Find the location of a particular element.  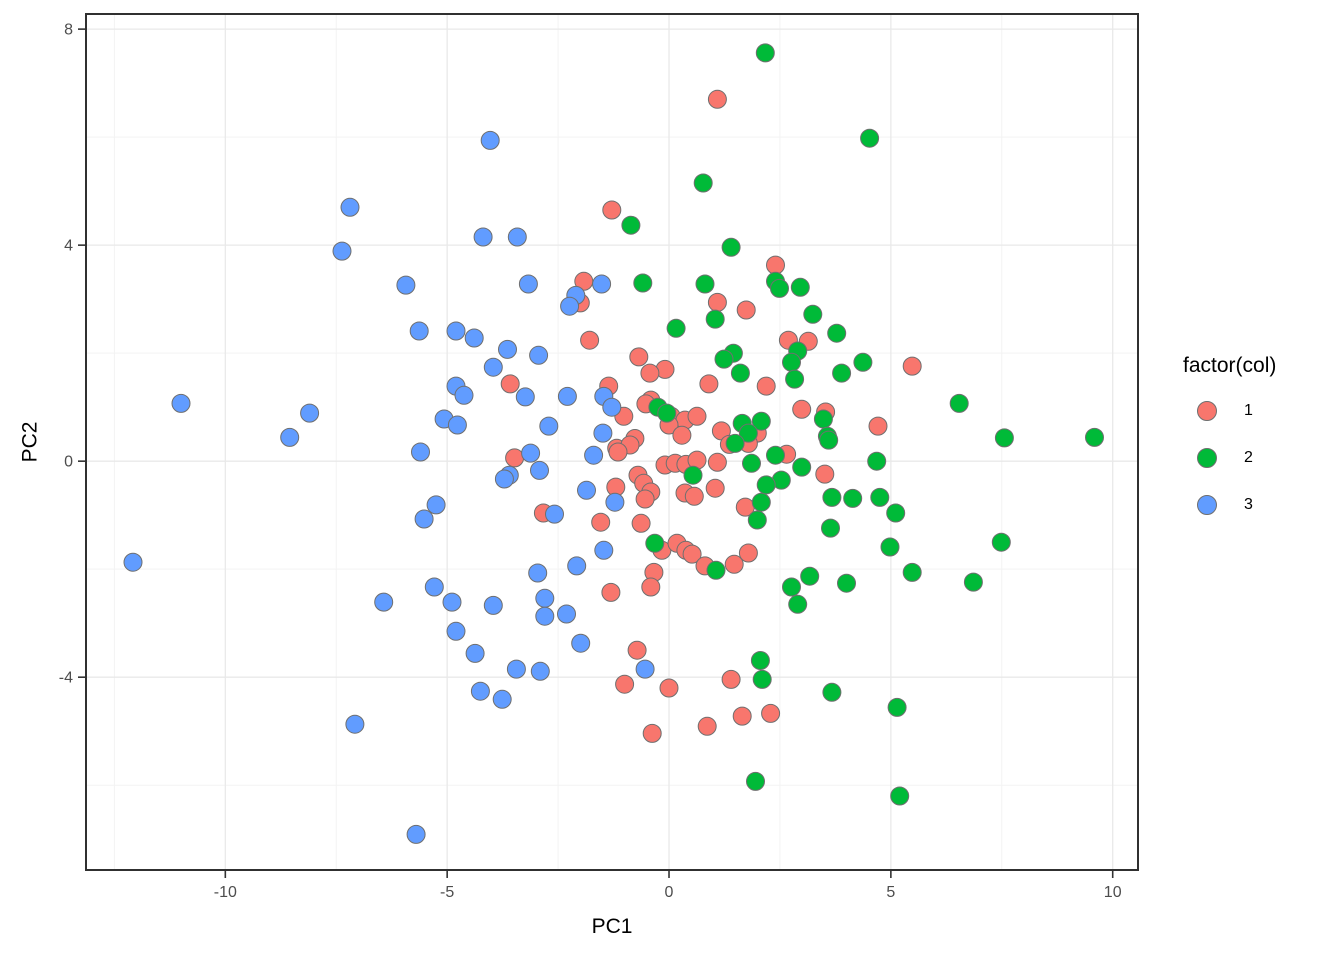

x-axis-title: PC1 is located at coordinates (612, 926).